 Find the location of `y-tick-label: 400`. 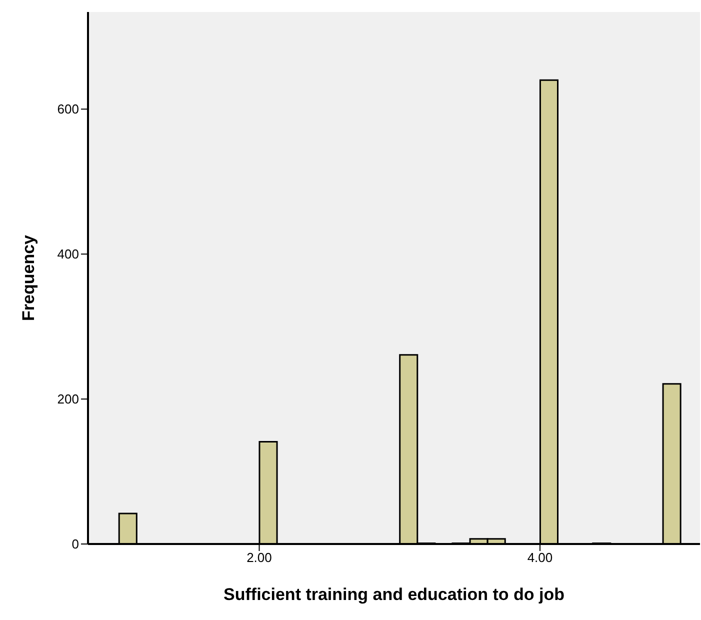

y-tick-label: 400 is located at coordinates (68, 254).